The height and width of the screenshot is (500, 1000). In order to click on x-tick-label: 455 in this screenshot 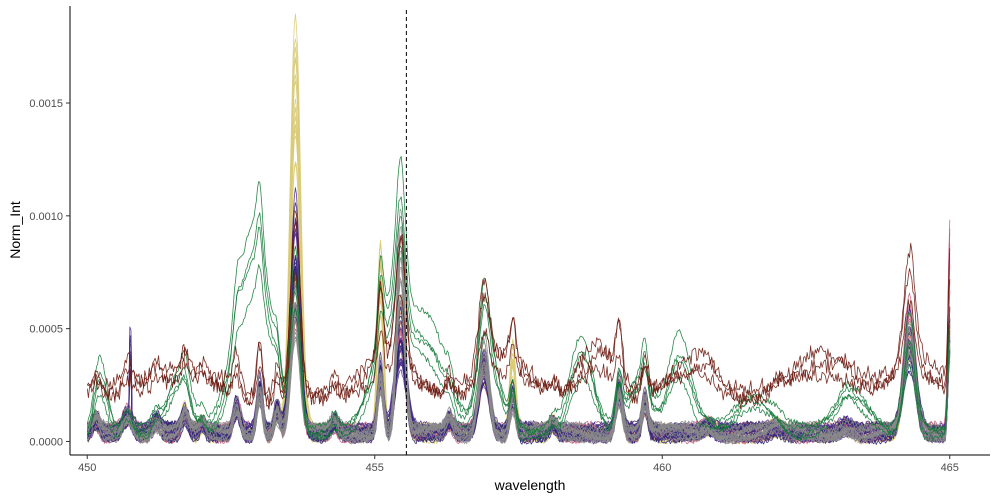, I will do `click(375, 468)`.